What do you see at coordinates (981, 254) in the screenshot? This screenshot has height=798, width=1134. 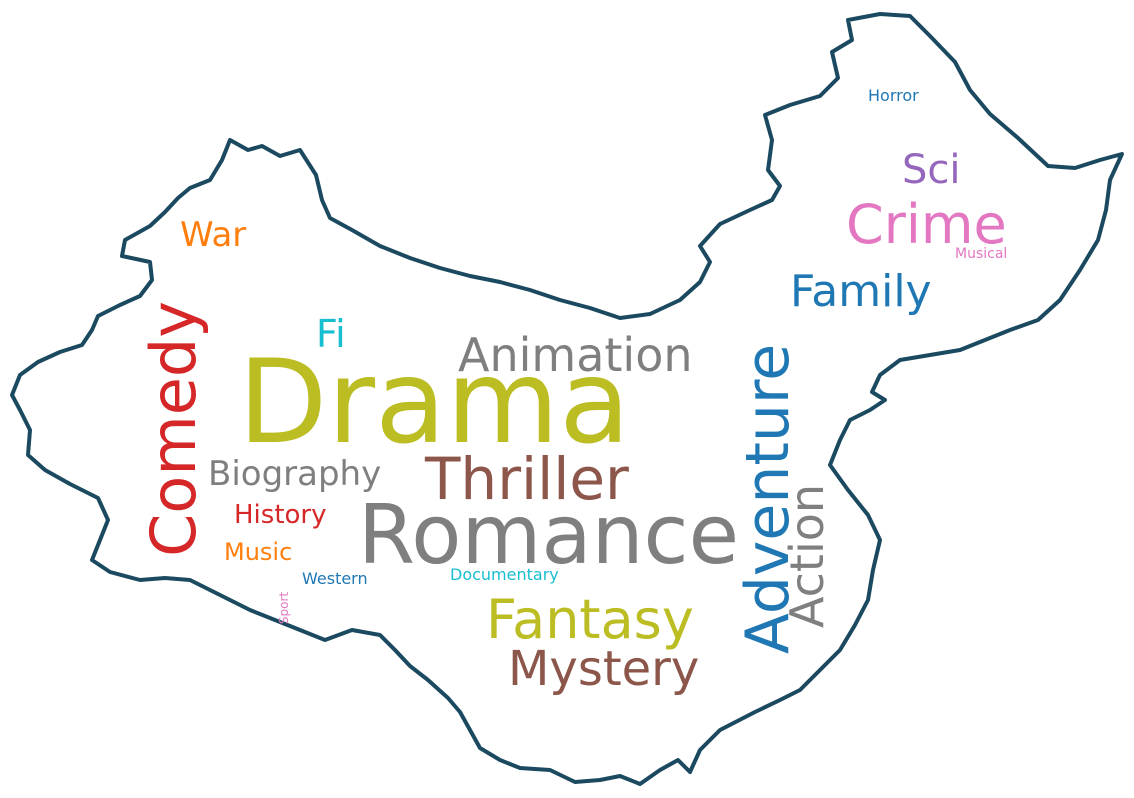 I see `word-musical: Musical` at bounding box center [981, 254].